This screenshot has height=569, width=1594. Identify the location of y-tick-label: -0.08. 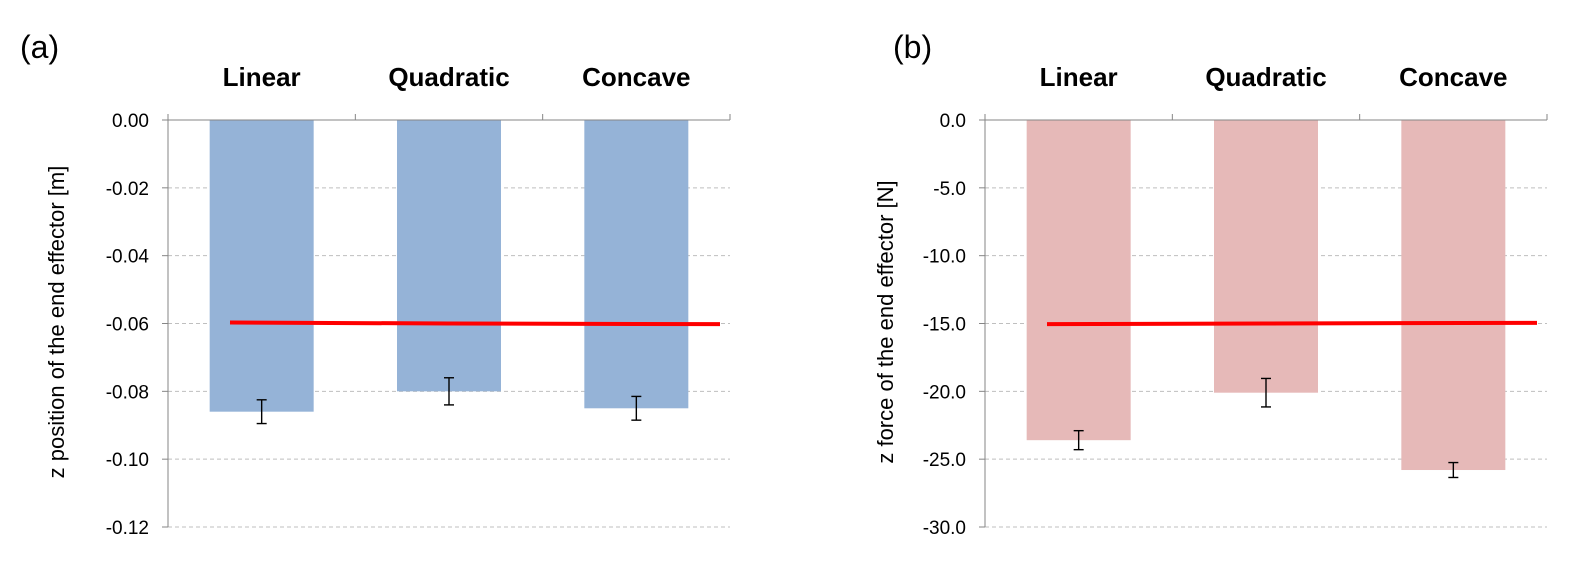
(127, 392).